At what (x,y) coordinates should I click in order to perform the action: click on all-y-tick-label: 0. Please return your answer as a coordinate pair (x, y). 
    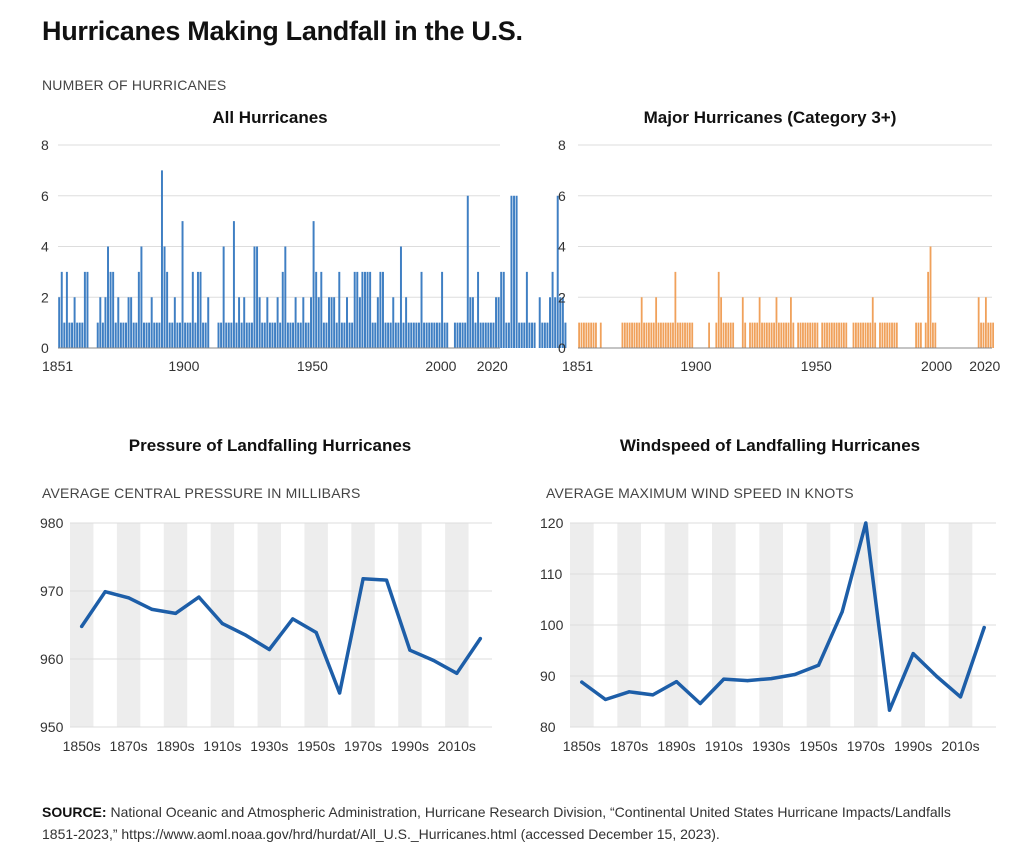
    Looking at the image, I should click on (45, 348).